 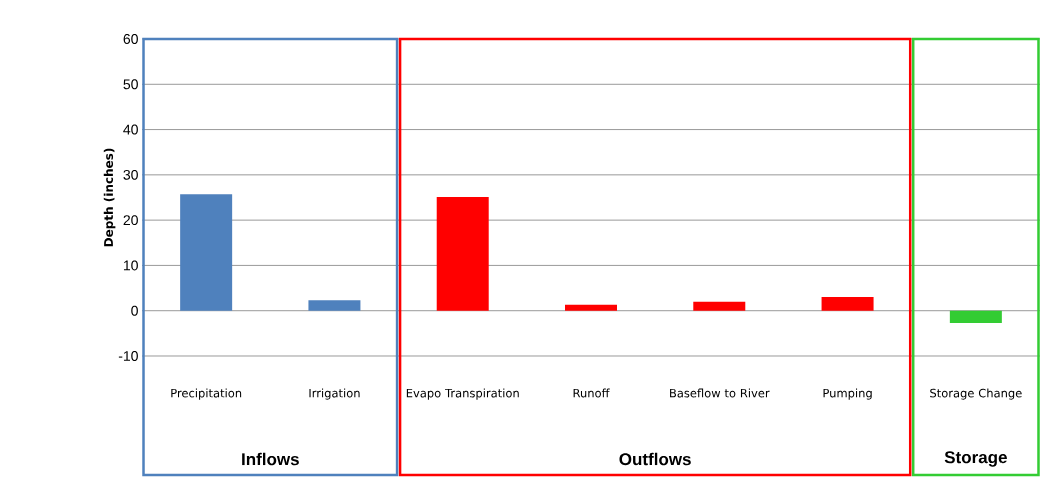 What do you see at coordinates (591, 393) in the screenshot?
I see `x-tick-label: Runoff` at bounding box center [591, 393].